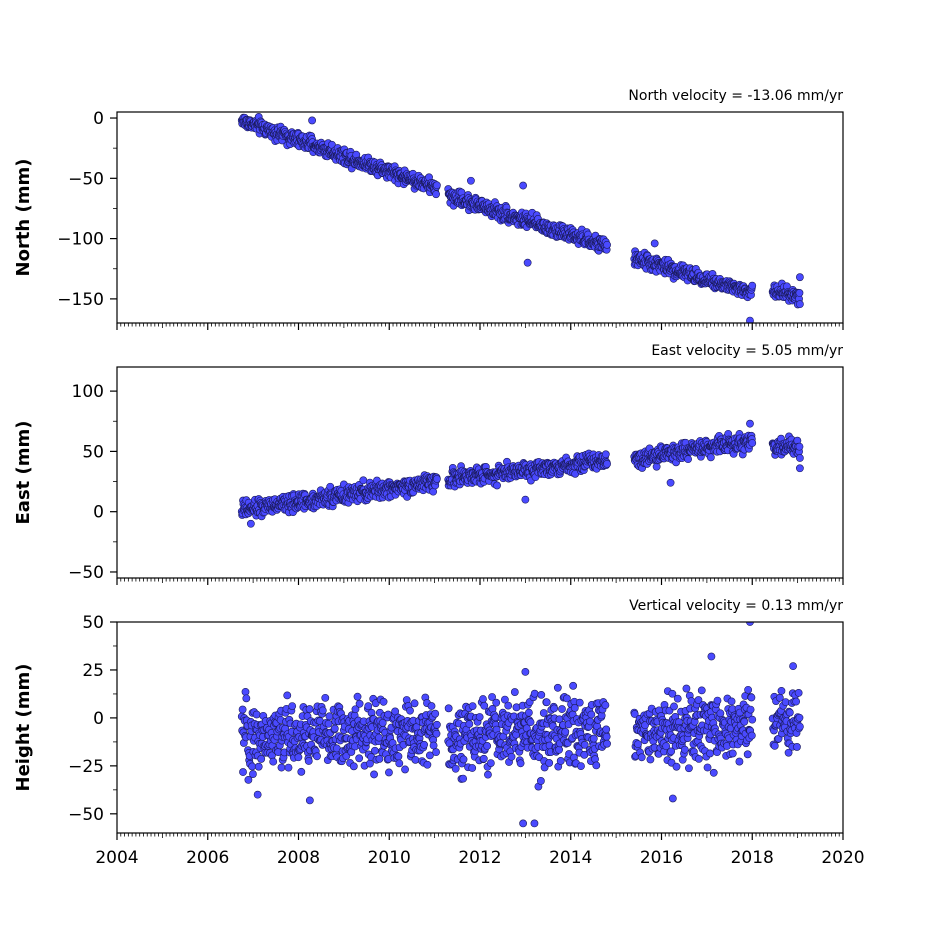 Image resolution: width=937 pixels, height=937 pixels. What do you see at coordinates (736, 606) in the screenshot?
I see `velocity-label-height: Vertical velocity = 0.13 mm/yr` at bounding box center [736, 606].